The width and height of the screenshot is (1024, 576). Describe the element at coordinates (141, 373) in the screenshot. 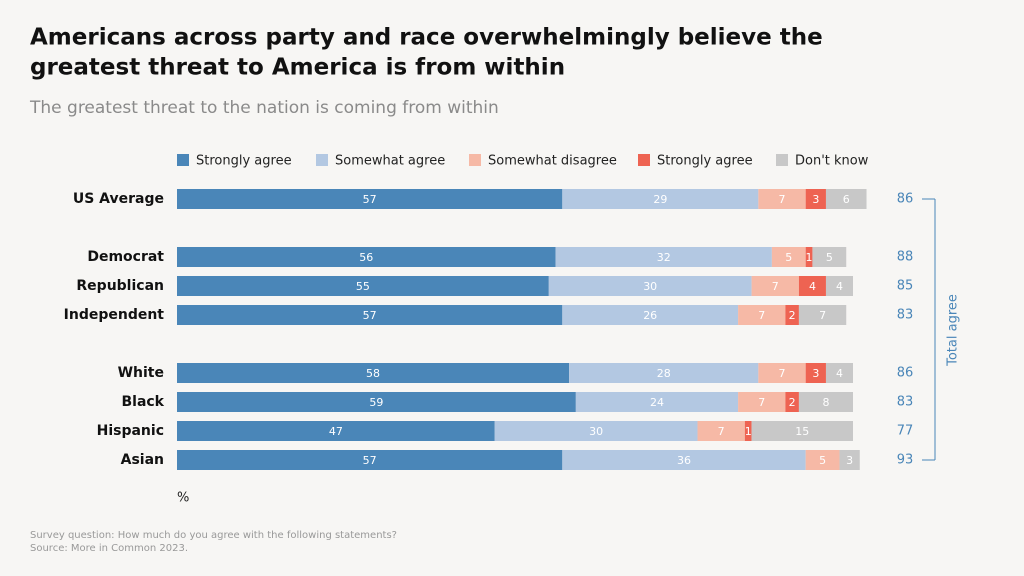

I see `category-label: White` at that location.